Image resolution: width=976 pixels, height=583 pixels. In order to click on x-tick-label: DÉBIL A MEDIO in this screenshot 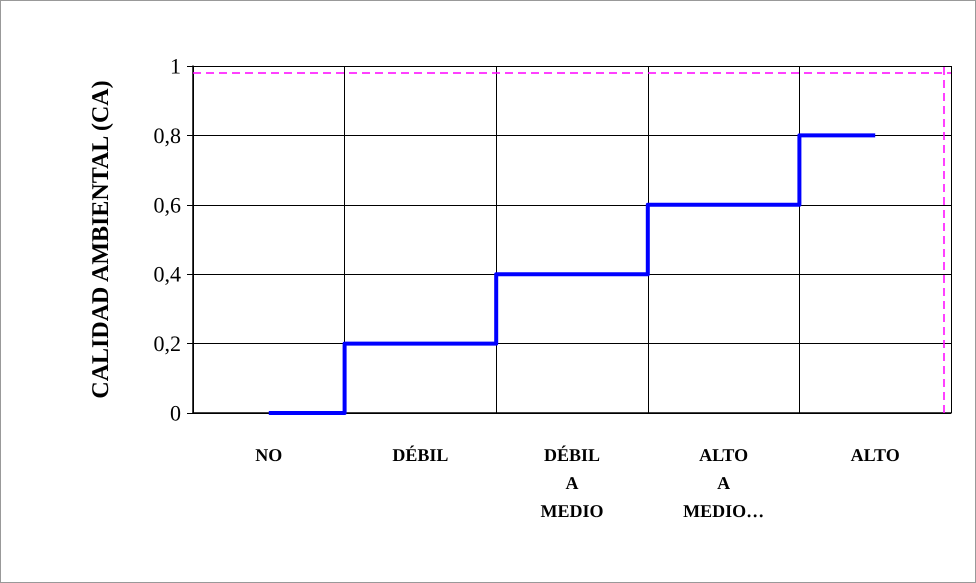, I will do `click(572, 483)`.